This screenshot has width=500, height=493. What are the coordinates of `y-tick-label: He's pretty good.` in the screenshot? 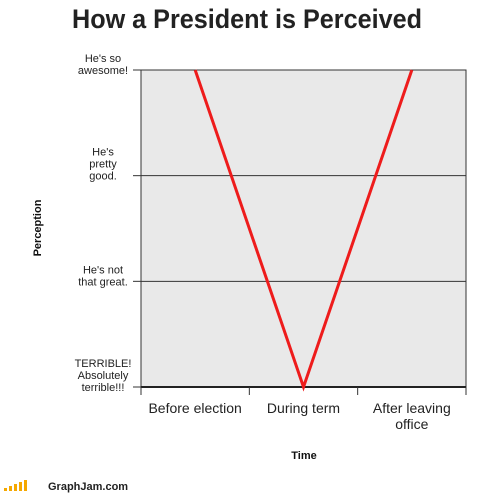 It's located at (103, 165).